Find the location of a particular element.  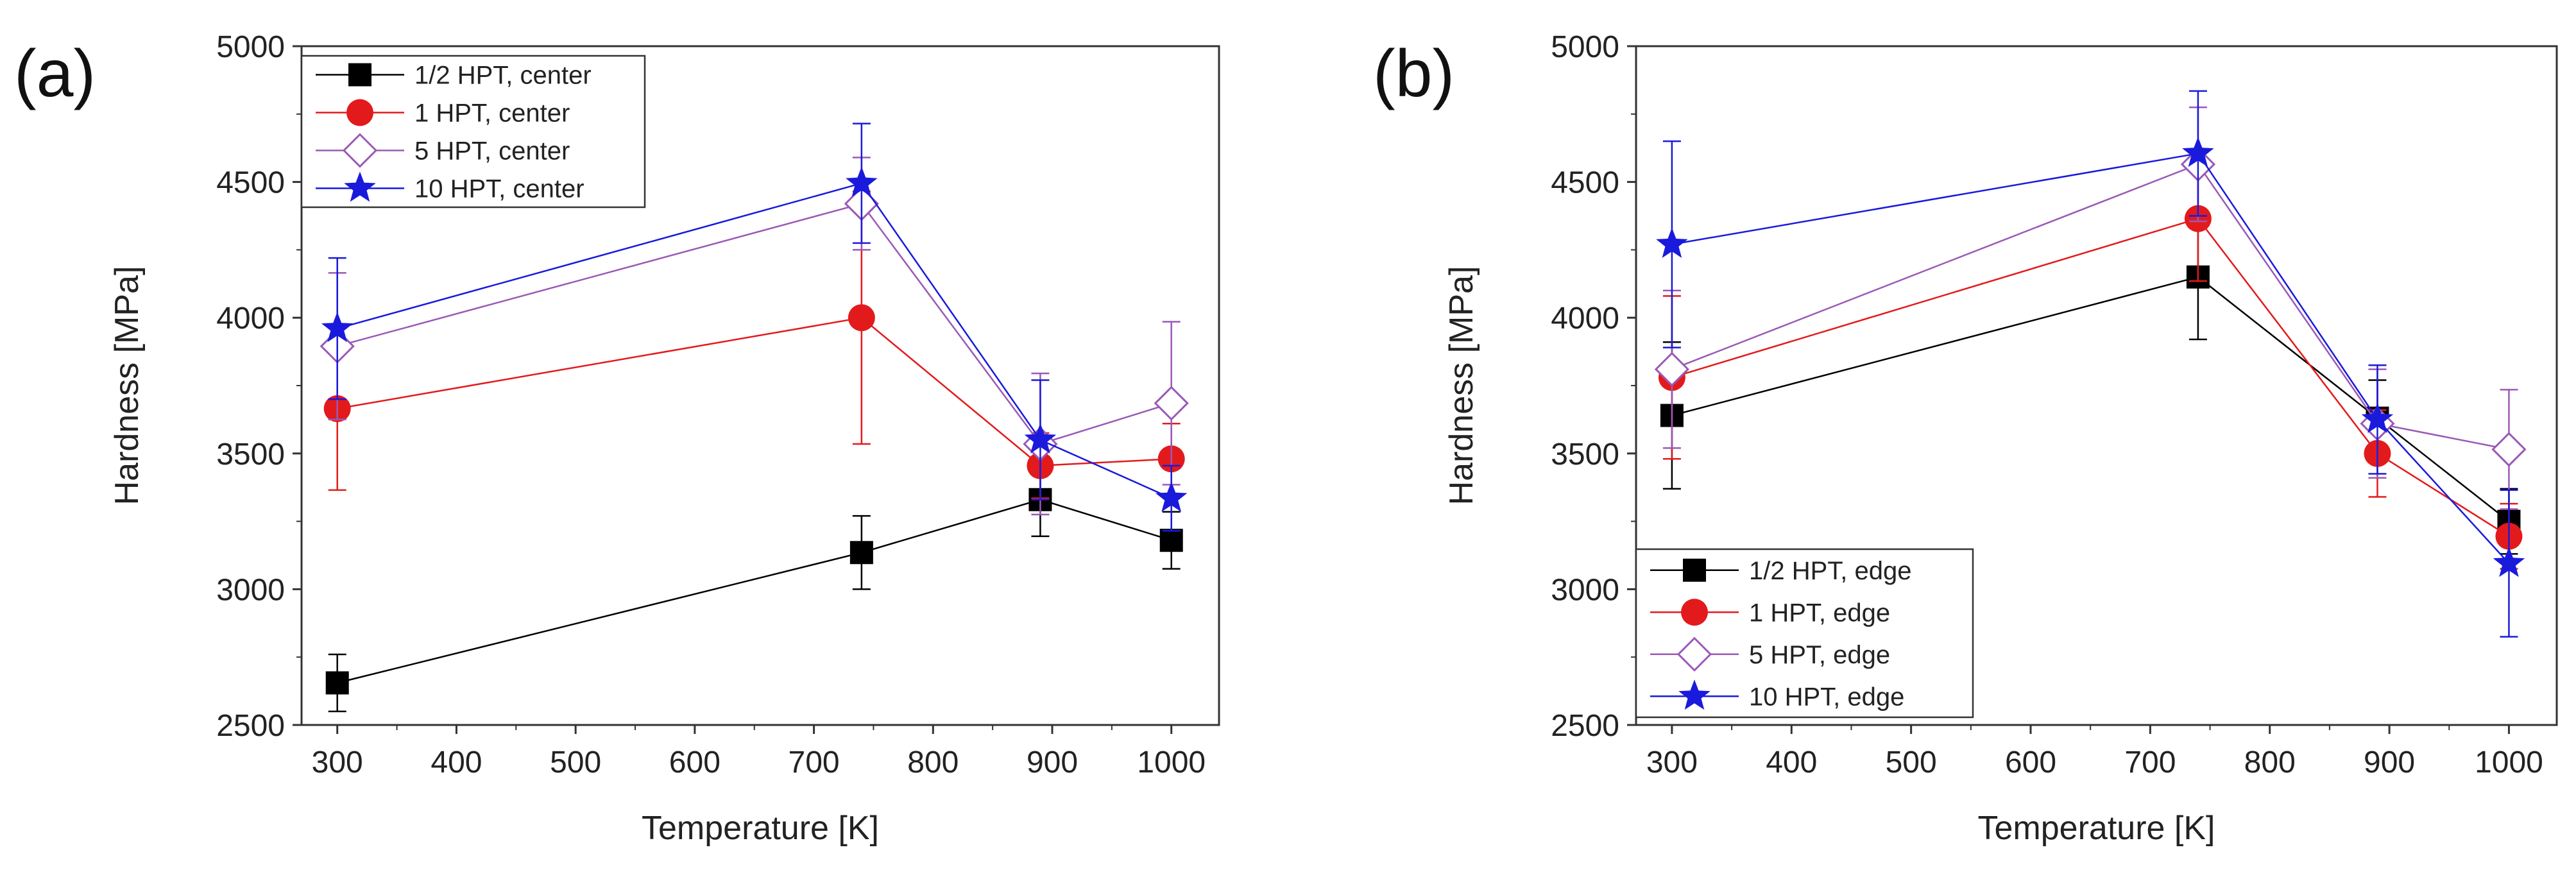

legend-label: 10 HPT, edge is located at coordinates (1826, 697).